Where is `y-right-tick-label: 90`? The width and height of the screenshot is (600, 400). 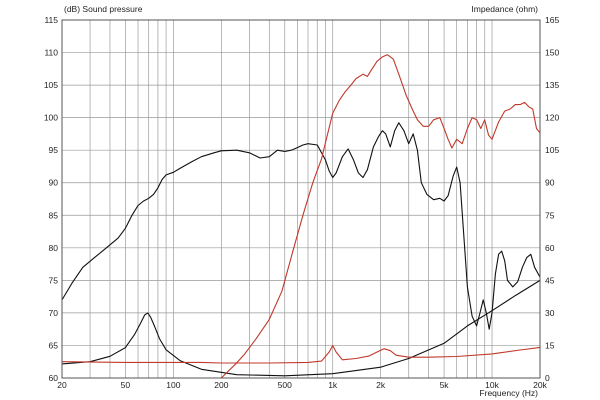 y-right-tick-label: 90 is located at coordinates (550, 183).